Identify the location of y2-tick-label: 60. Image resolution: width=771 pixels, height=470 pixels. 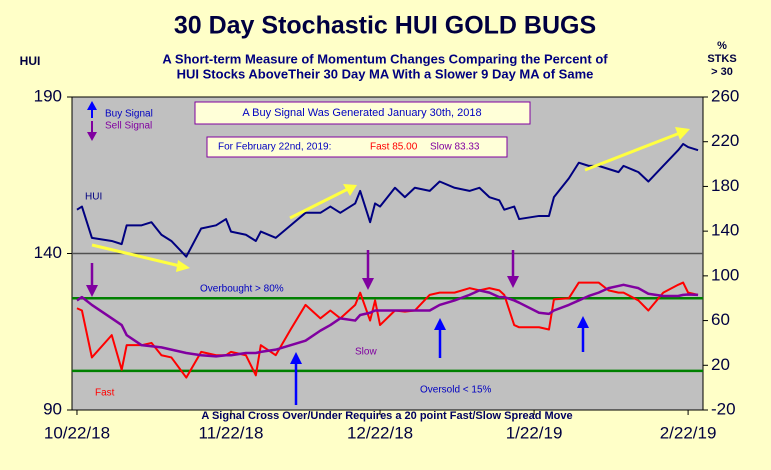
(720, 319).